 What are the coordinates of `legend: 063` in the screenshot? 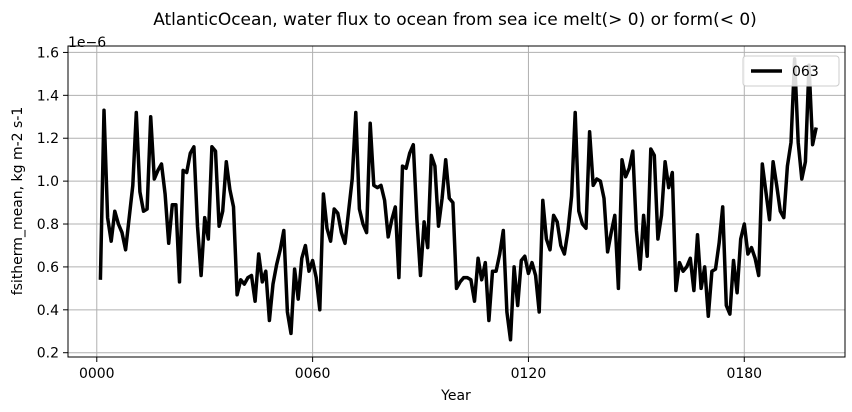 It's located at (791, 71).